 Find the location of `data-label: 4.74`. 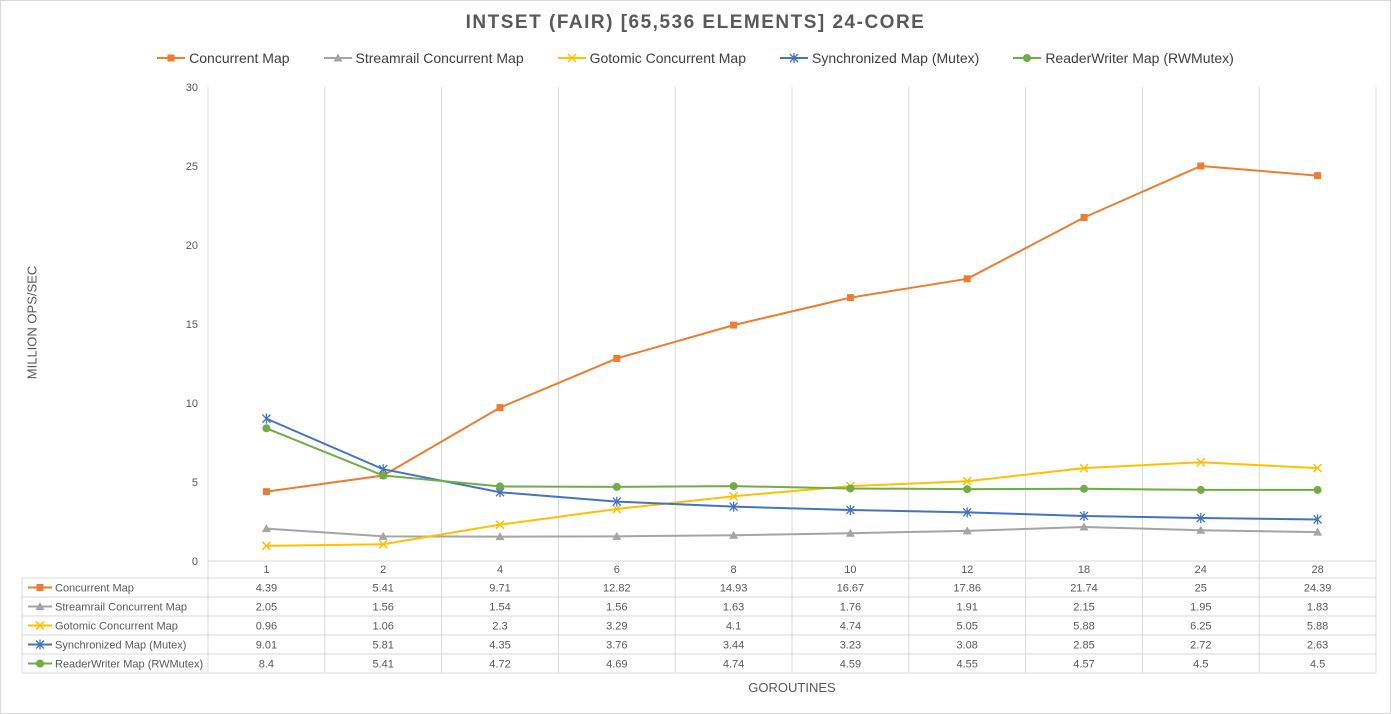

data-label: 4.74 is located at coordinates (850, 627).